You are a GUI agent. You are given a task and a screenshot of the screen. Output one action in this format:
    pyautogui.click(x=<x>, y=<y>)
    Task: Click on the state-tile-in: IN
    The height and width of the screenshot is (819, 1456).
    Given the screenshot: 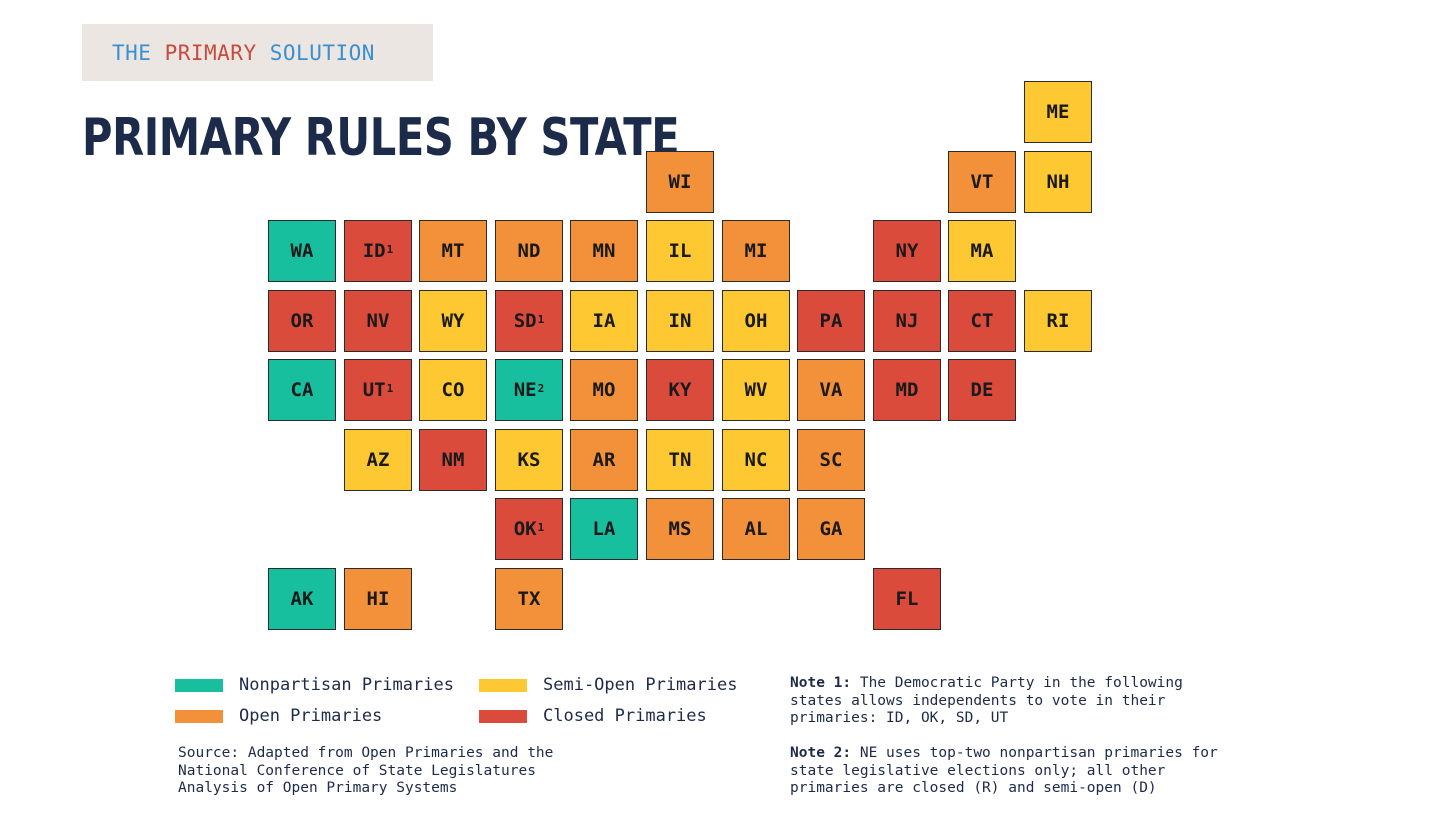 What is the action you would take?
    pyautogui.click(x=680, y=321)
    